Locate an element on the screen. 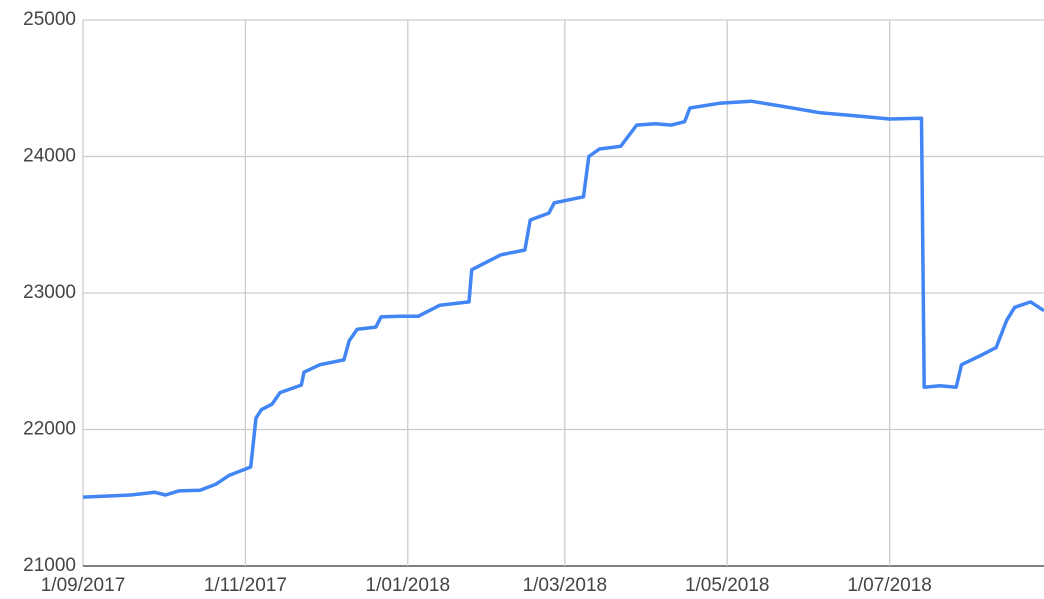  x-tick-label: 1/09/2017 is located at coordinates (83, 585).